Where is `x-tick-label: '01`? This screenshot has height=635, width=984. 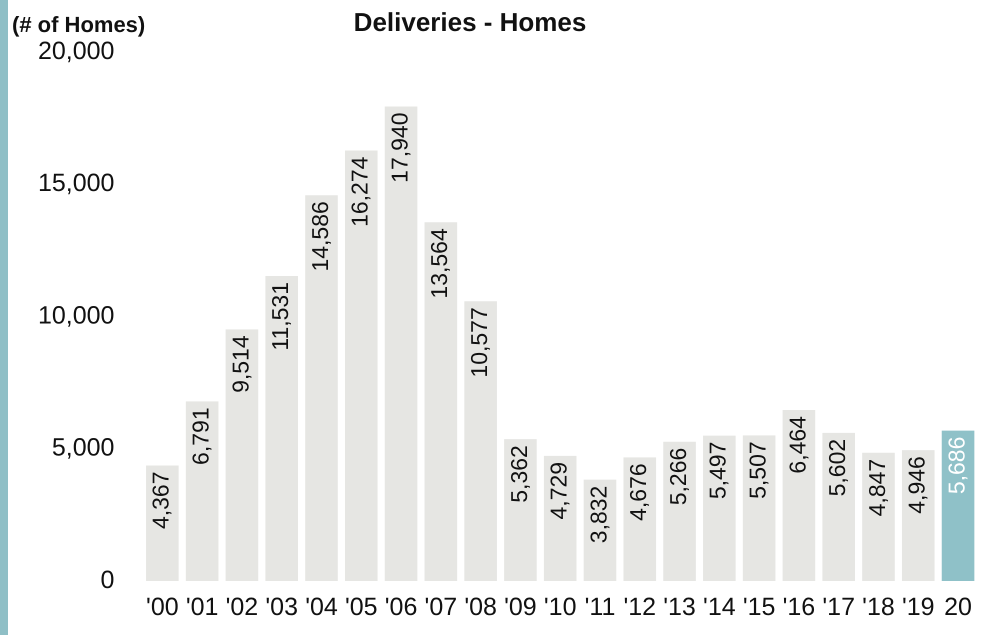 x-tick-label: '01 is located at coordinates (202, 606).